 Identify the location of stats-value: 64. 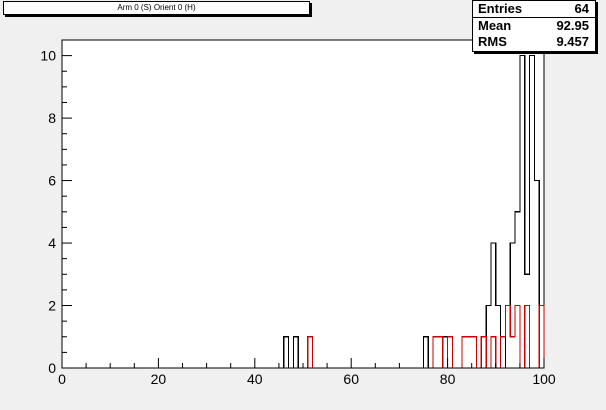
(581, 8).